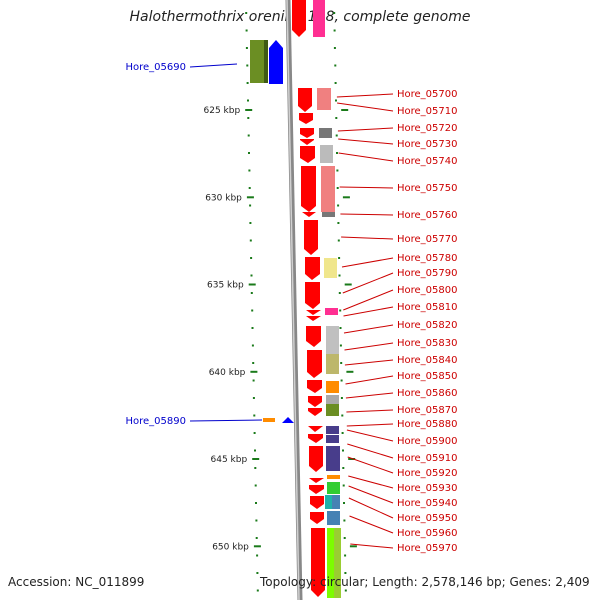 The image size is (600, 600). Describe the element at coordinates (333, 477) in the screenshot. I see `gene-block-orange-thin` at that location.